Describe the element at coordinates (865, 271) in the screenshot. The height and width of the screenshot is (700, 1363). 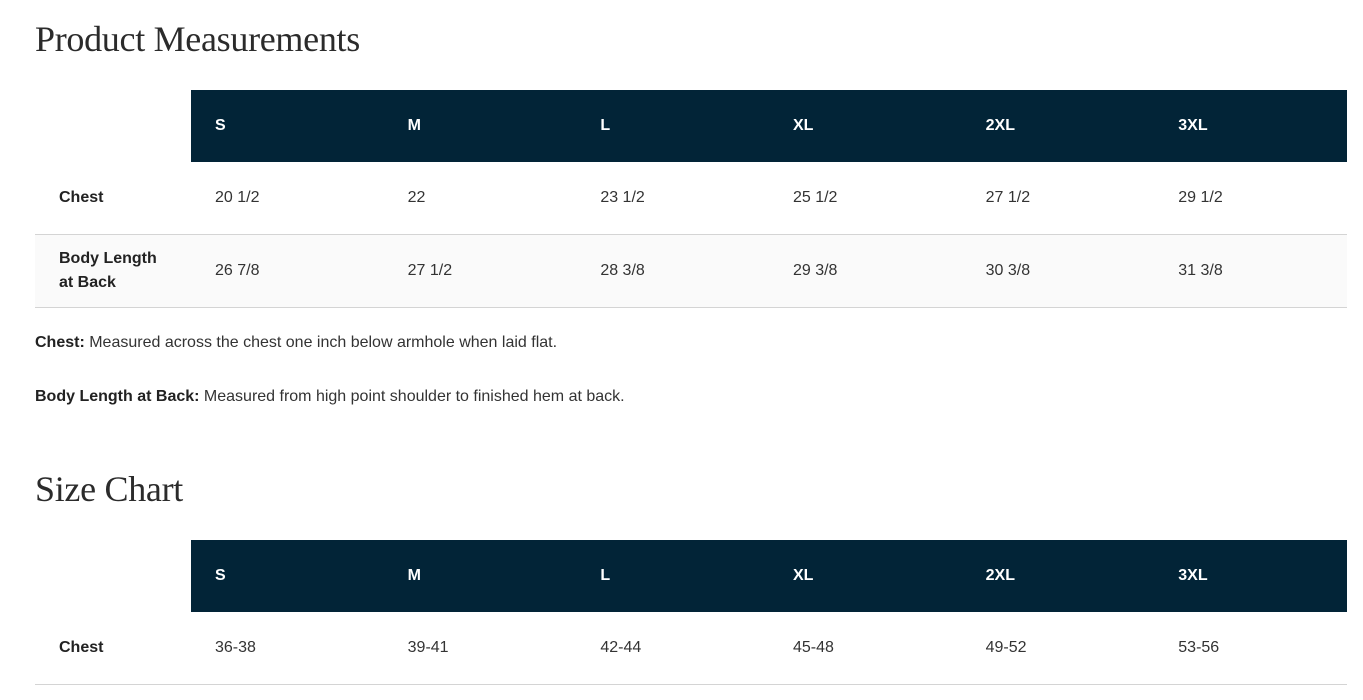
I see `table-cell: 29 3/8` at that location.